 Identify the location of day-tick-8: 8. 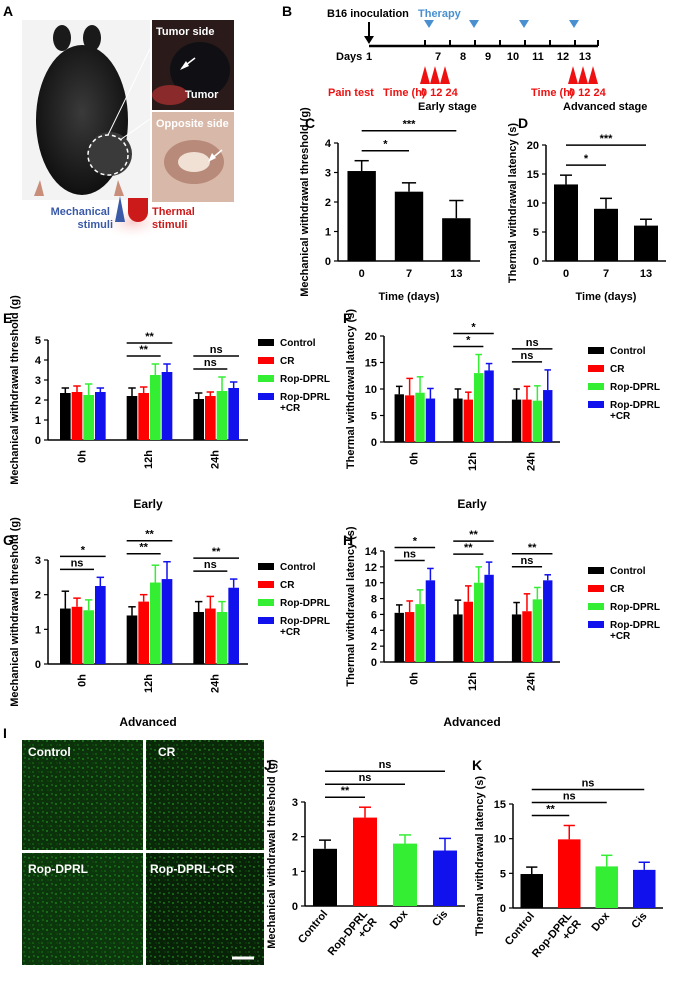
(463, 57).